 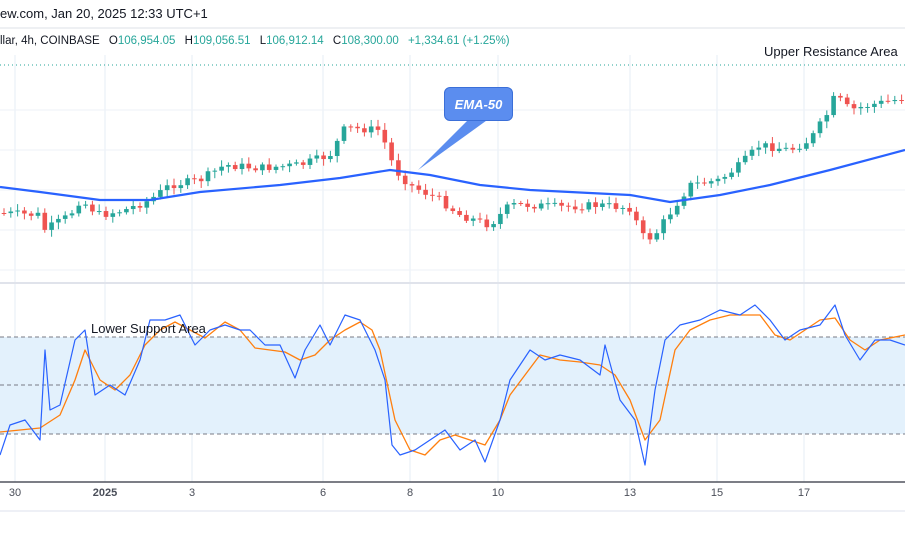 I want to click on chart-header: ew.com, Jan 20, 2025 12:33 UTC+1, so click(x=452, y=14).